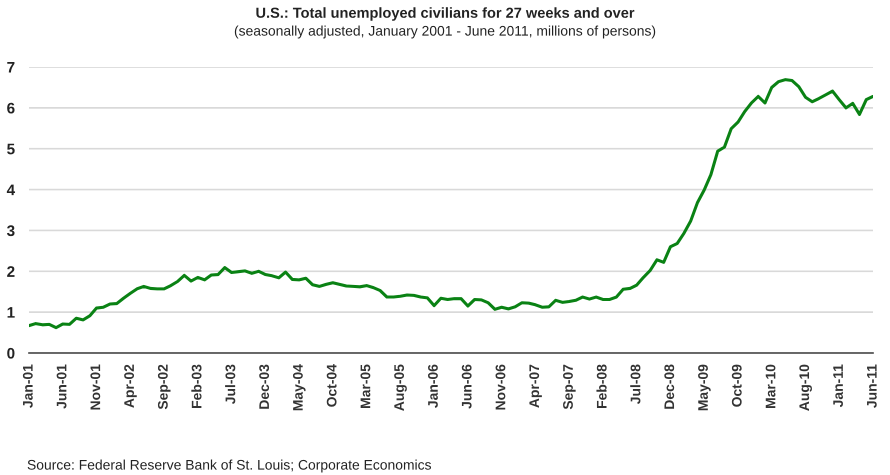 Image resolution: width=890 pixels, height=475 pixels. I want to click on x-tick-label: Dec-03, so click(264, 386).